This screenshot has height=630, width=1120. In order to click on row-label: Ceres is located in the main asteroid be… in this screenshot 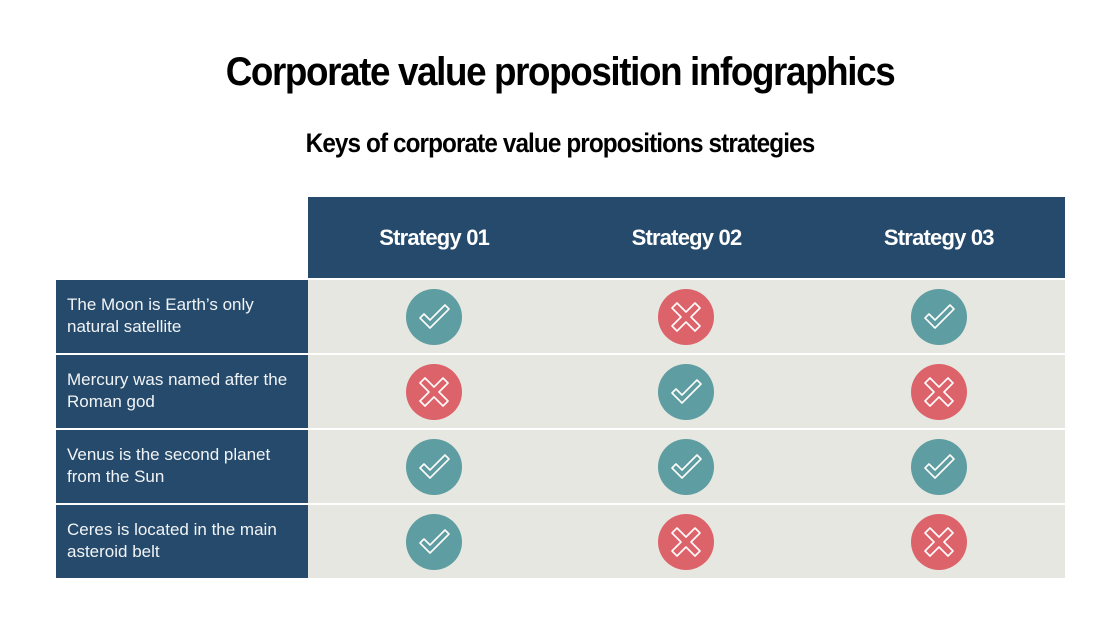, I will do `click(182, 541)`.